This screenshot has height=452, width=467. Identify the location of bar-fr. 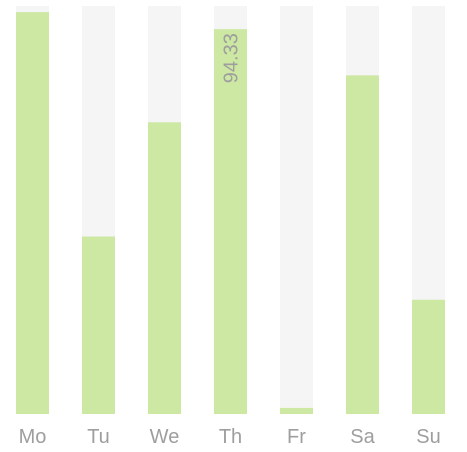
(296, 410).